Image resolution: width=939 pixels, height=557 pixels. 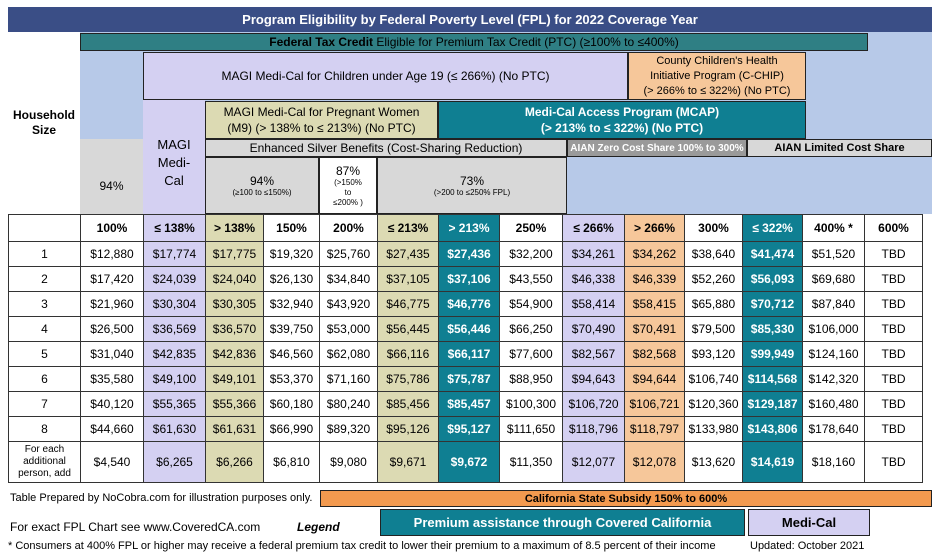 What do you see at coordinates (531, 429) in the screenshot?
I see `income-cell: $111,650` at bounding box center [531, 429].